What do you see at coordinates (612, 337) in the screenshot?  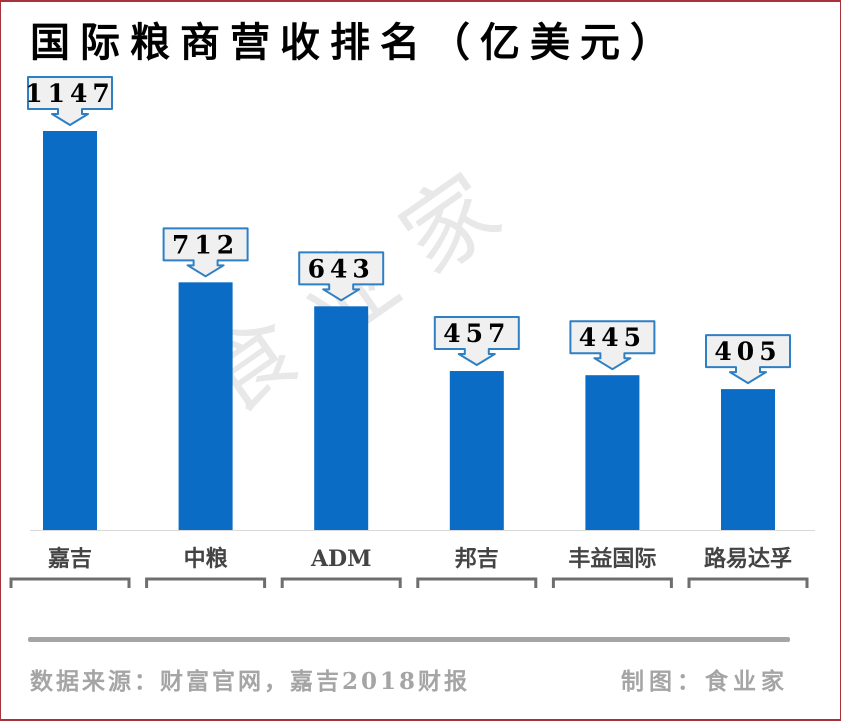 I see `data-label-4: 445` at bounding box center [612, 337].